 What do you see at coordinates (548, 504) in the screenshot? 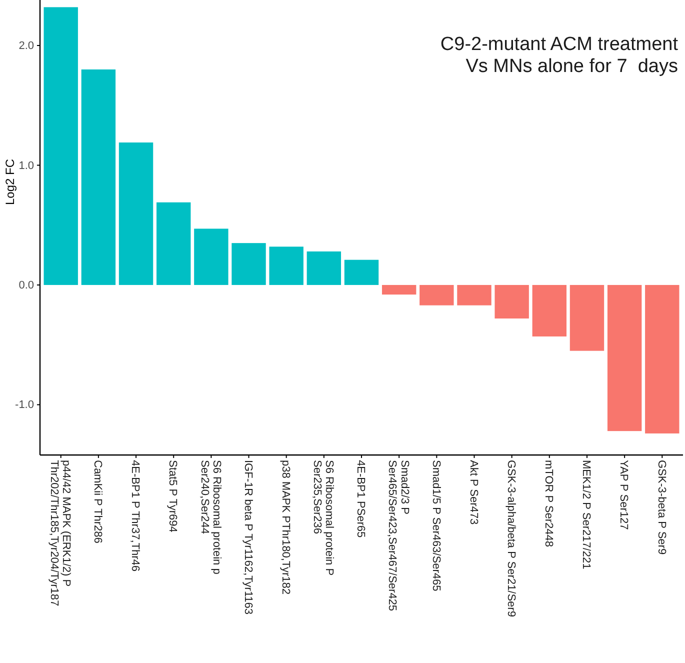
I see `x-tick-label: mTOR P Ser2448` at bounding box center [548, 504].